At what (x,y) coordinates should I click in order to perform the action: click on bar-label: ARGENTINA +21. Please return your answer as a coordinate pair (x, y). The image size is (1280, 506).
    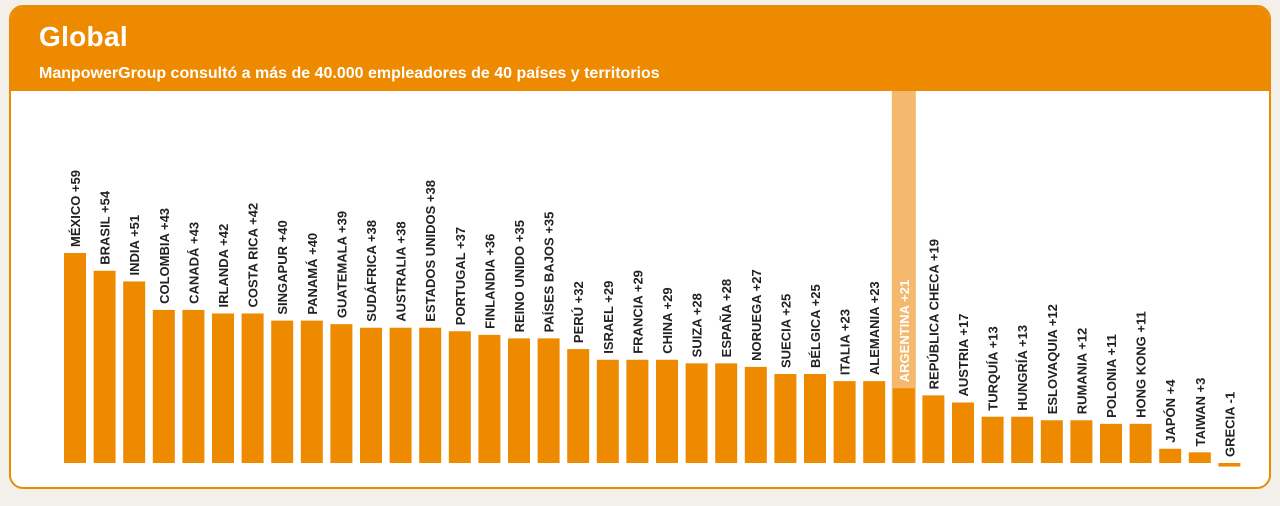
    Looking at the image, I should click on (904, 331).